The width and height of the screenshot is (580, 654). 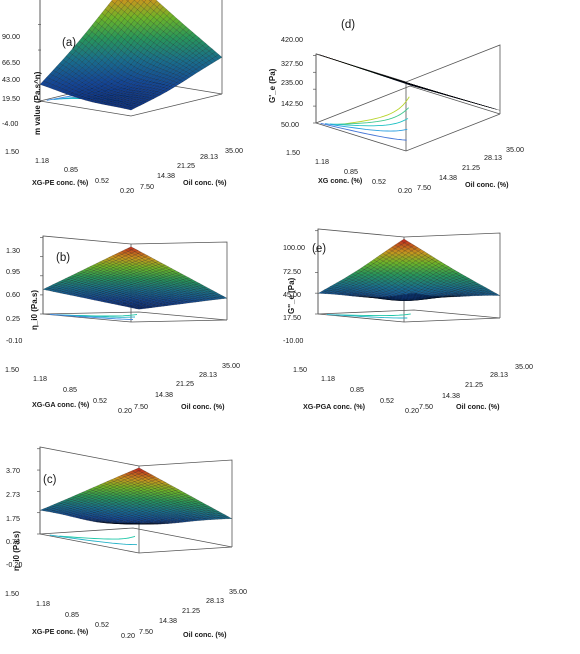 I want to click on floor-contour, so click(x=93, y=540).